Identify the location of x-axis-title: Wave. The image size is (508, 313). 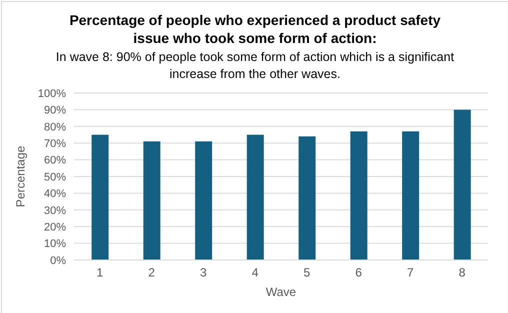
(281, 292).